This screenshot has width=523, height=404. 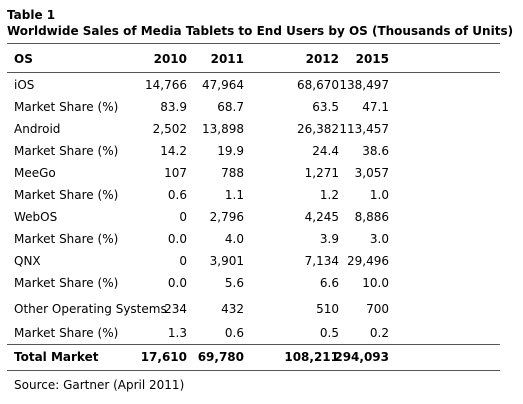 What do you see at coordinates (318, 85) in the screenshot?
I see `cell-2012: 68,670` at bounding box center [318, 85].